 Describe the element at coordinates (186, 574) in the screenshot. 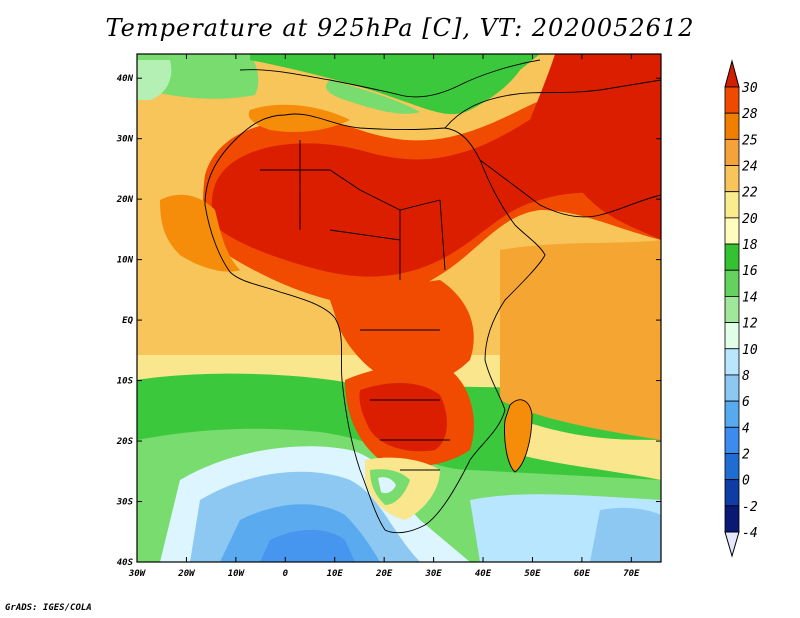

I see `lon-tick-label: 20W` at that location.